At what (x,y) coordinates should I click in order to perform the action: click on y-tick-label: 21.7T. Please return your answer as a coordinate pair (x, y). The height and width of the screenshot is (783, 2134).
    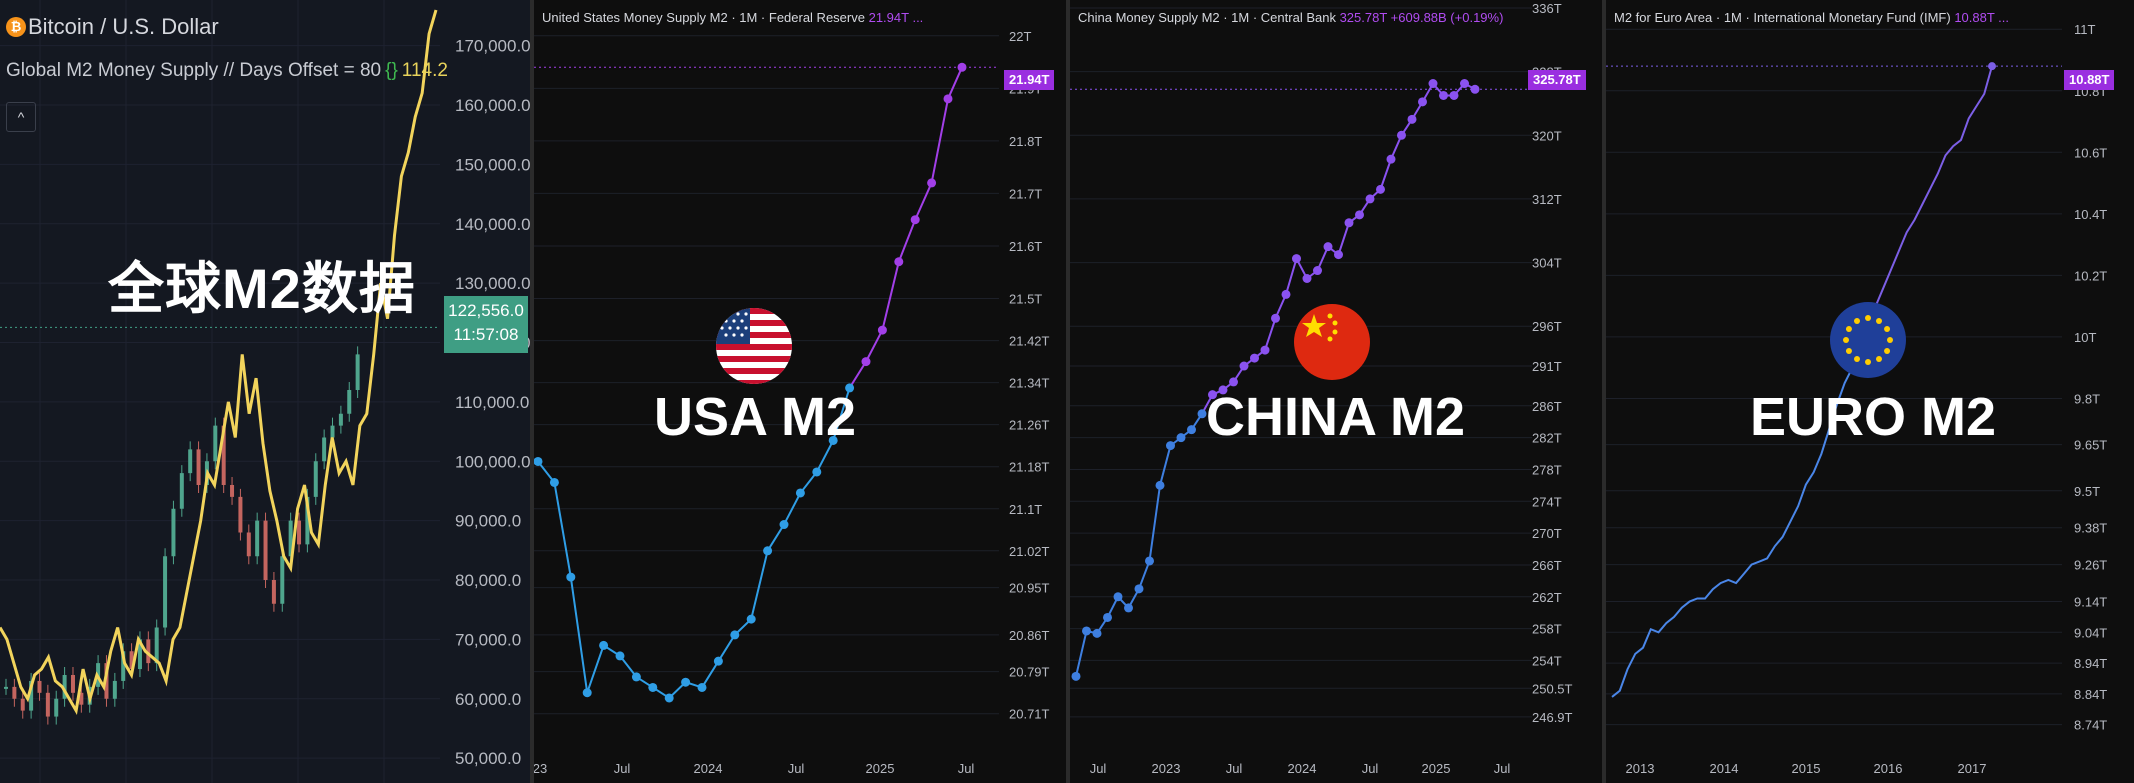
    Looking at the image, I should click on (1025, 193).